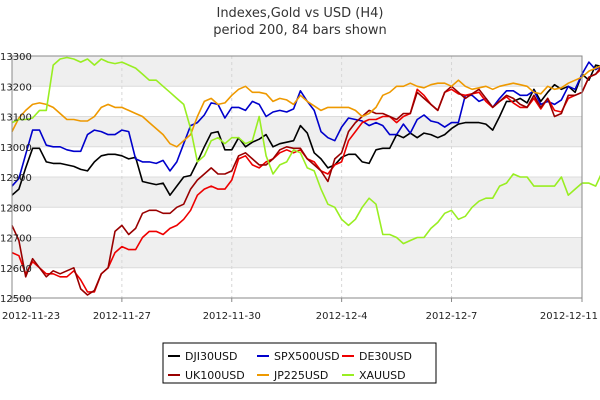 The height and width of the screenshot is (400, 600). I want to click on legend-label: SPX500USD, so click(307, 356).